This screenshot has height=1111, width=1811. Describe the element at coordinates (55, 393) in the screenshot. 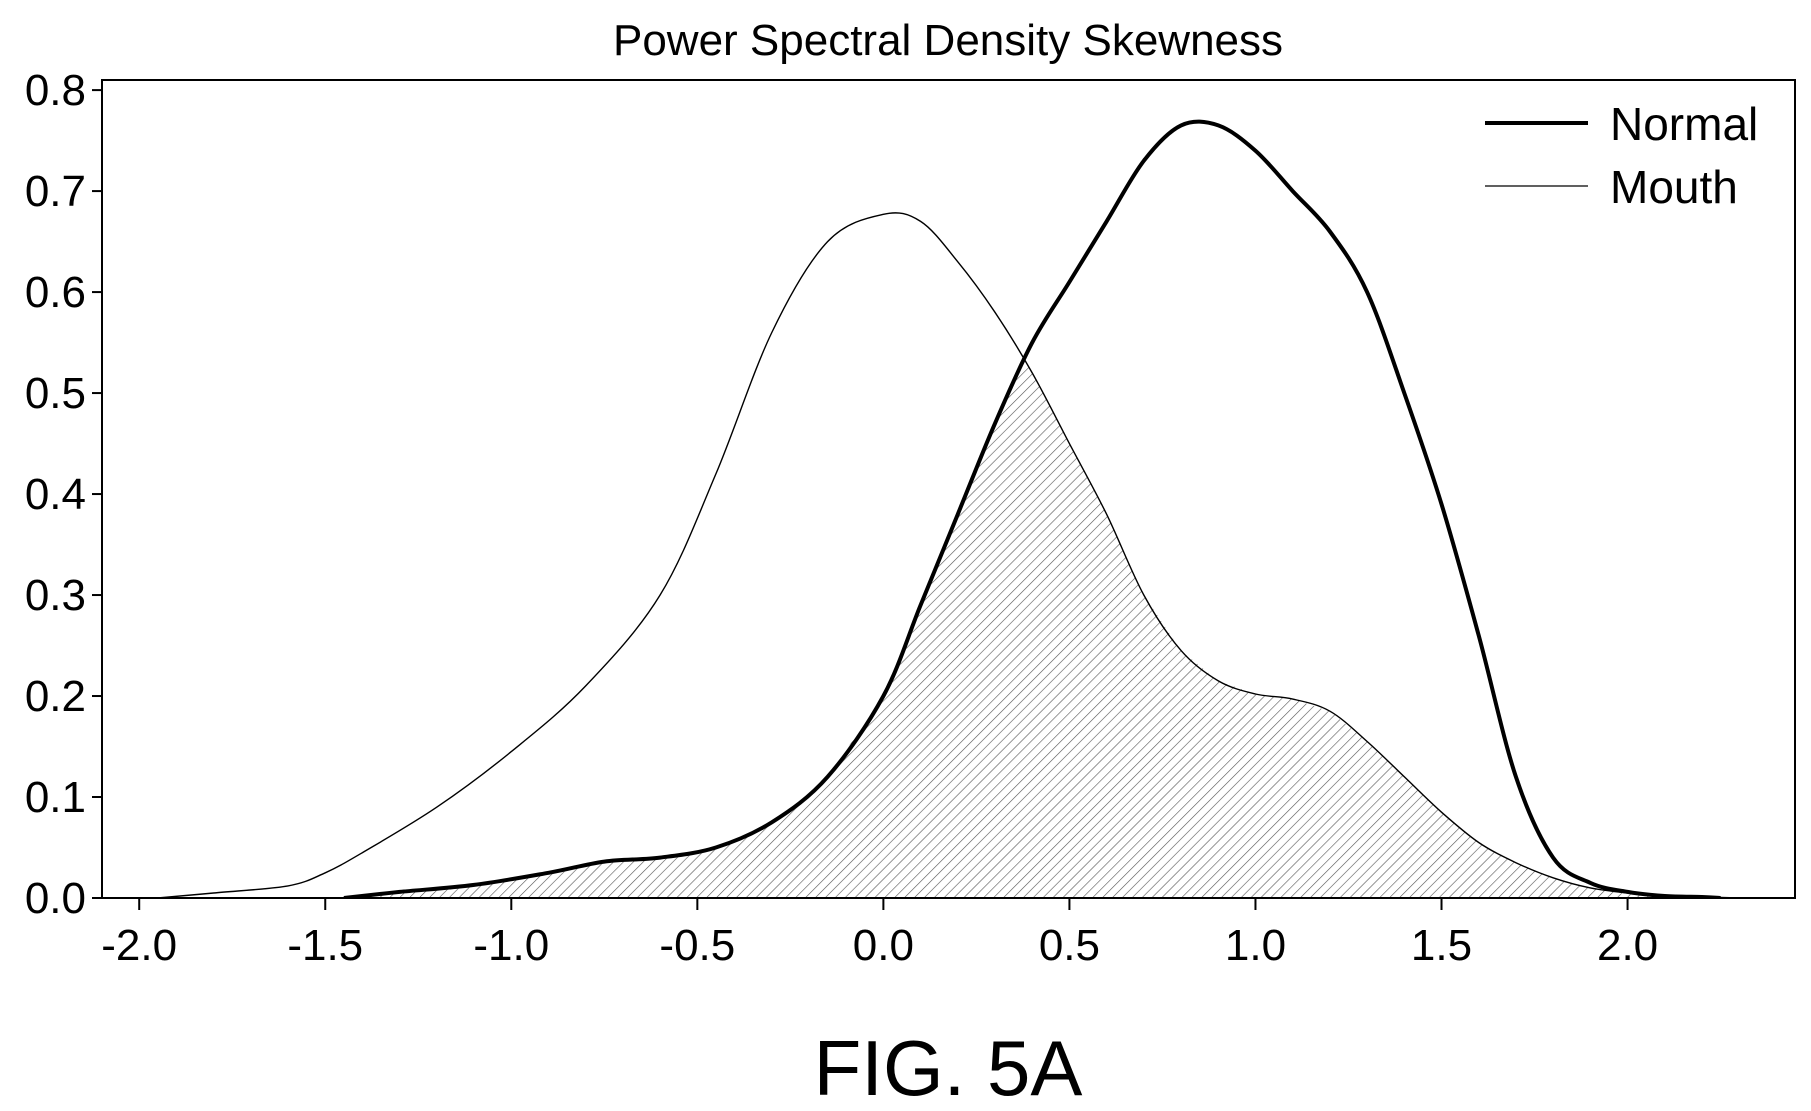

I see `y-tick-label: 0.5` at that location.